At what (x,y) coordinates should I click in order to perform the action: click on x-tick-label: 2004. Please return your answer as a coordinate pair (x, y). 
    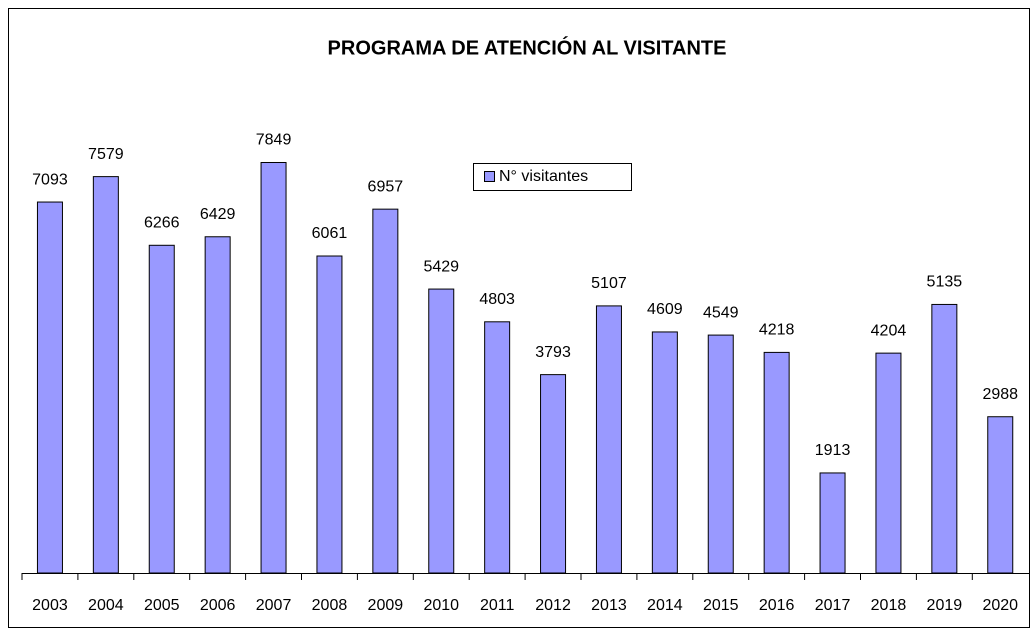
    Looking at the image, I should click on (106, 605).